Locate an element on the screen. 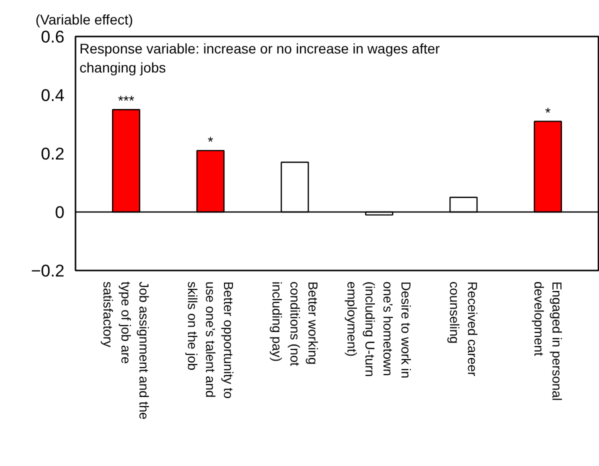  x-tick-label: Received career counseling is located at coordinates (463, 329).